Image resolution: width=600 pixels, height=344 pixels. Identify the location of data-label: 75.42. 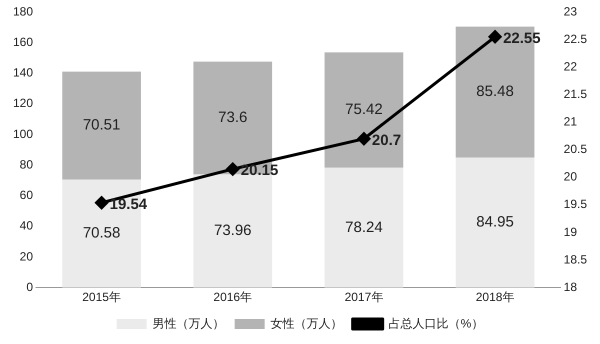
(364, 109).